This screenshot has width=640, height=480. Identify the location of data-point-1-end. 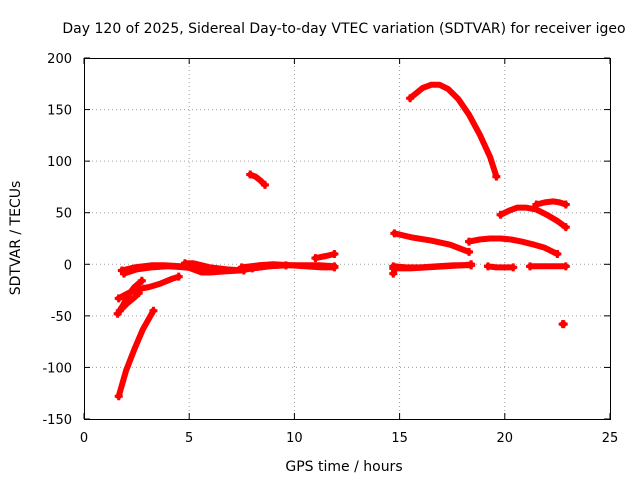
(141, 280).